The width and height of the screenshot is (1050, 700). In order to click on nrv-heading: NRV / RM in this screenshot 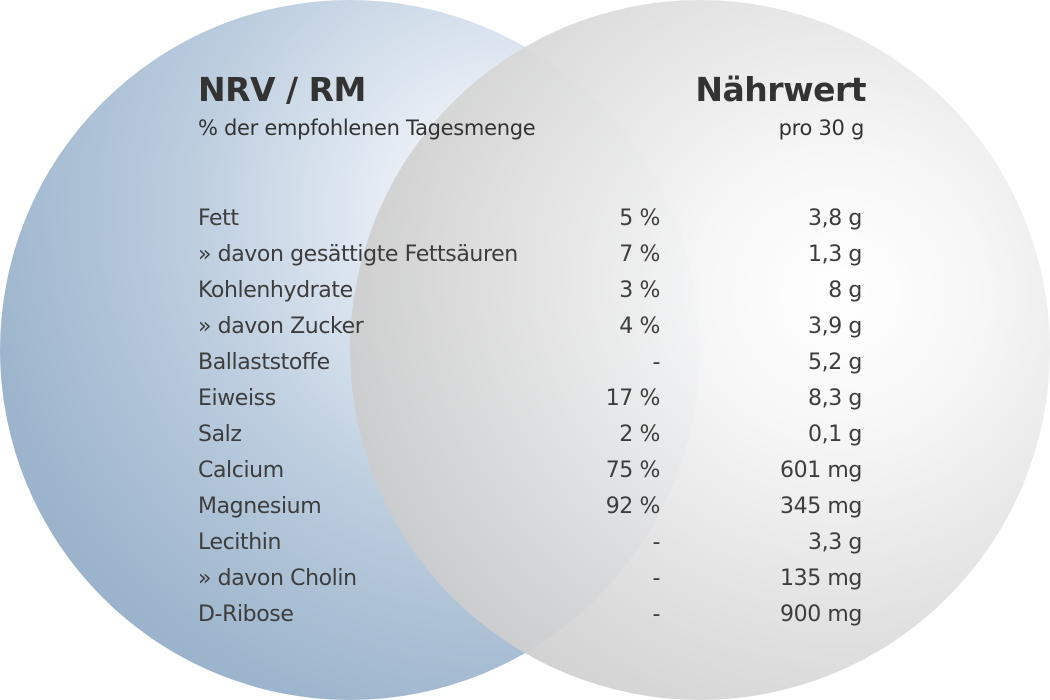, I will do `click(282, 89)`.